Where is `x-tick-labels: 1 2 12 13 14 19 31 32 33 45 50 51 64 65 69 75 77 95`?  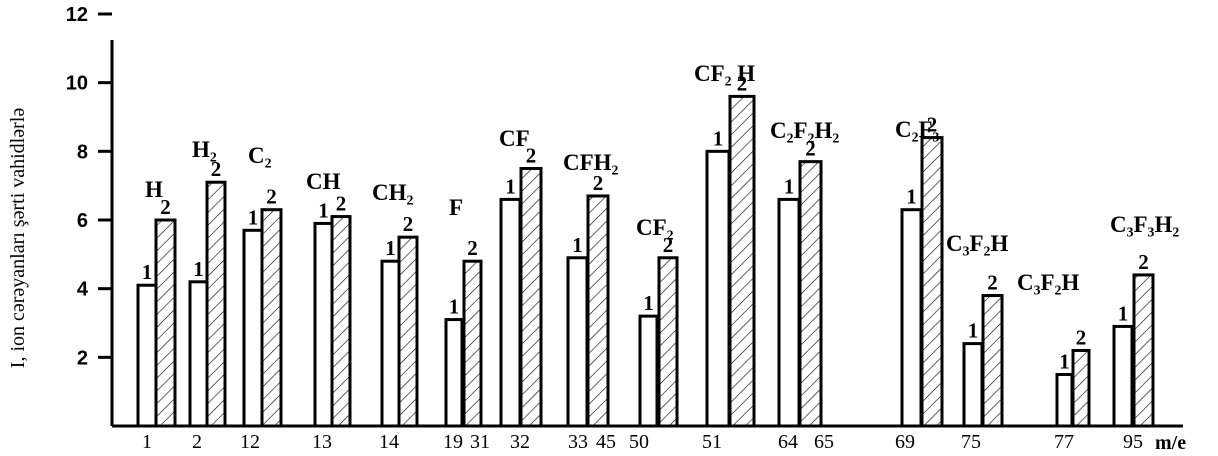 x-tick-labels: 1 2 12 13 14 19 31 32 33 45 50 51 64 65 69 75 77 95 is located at coordinates (642, 442).